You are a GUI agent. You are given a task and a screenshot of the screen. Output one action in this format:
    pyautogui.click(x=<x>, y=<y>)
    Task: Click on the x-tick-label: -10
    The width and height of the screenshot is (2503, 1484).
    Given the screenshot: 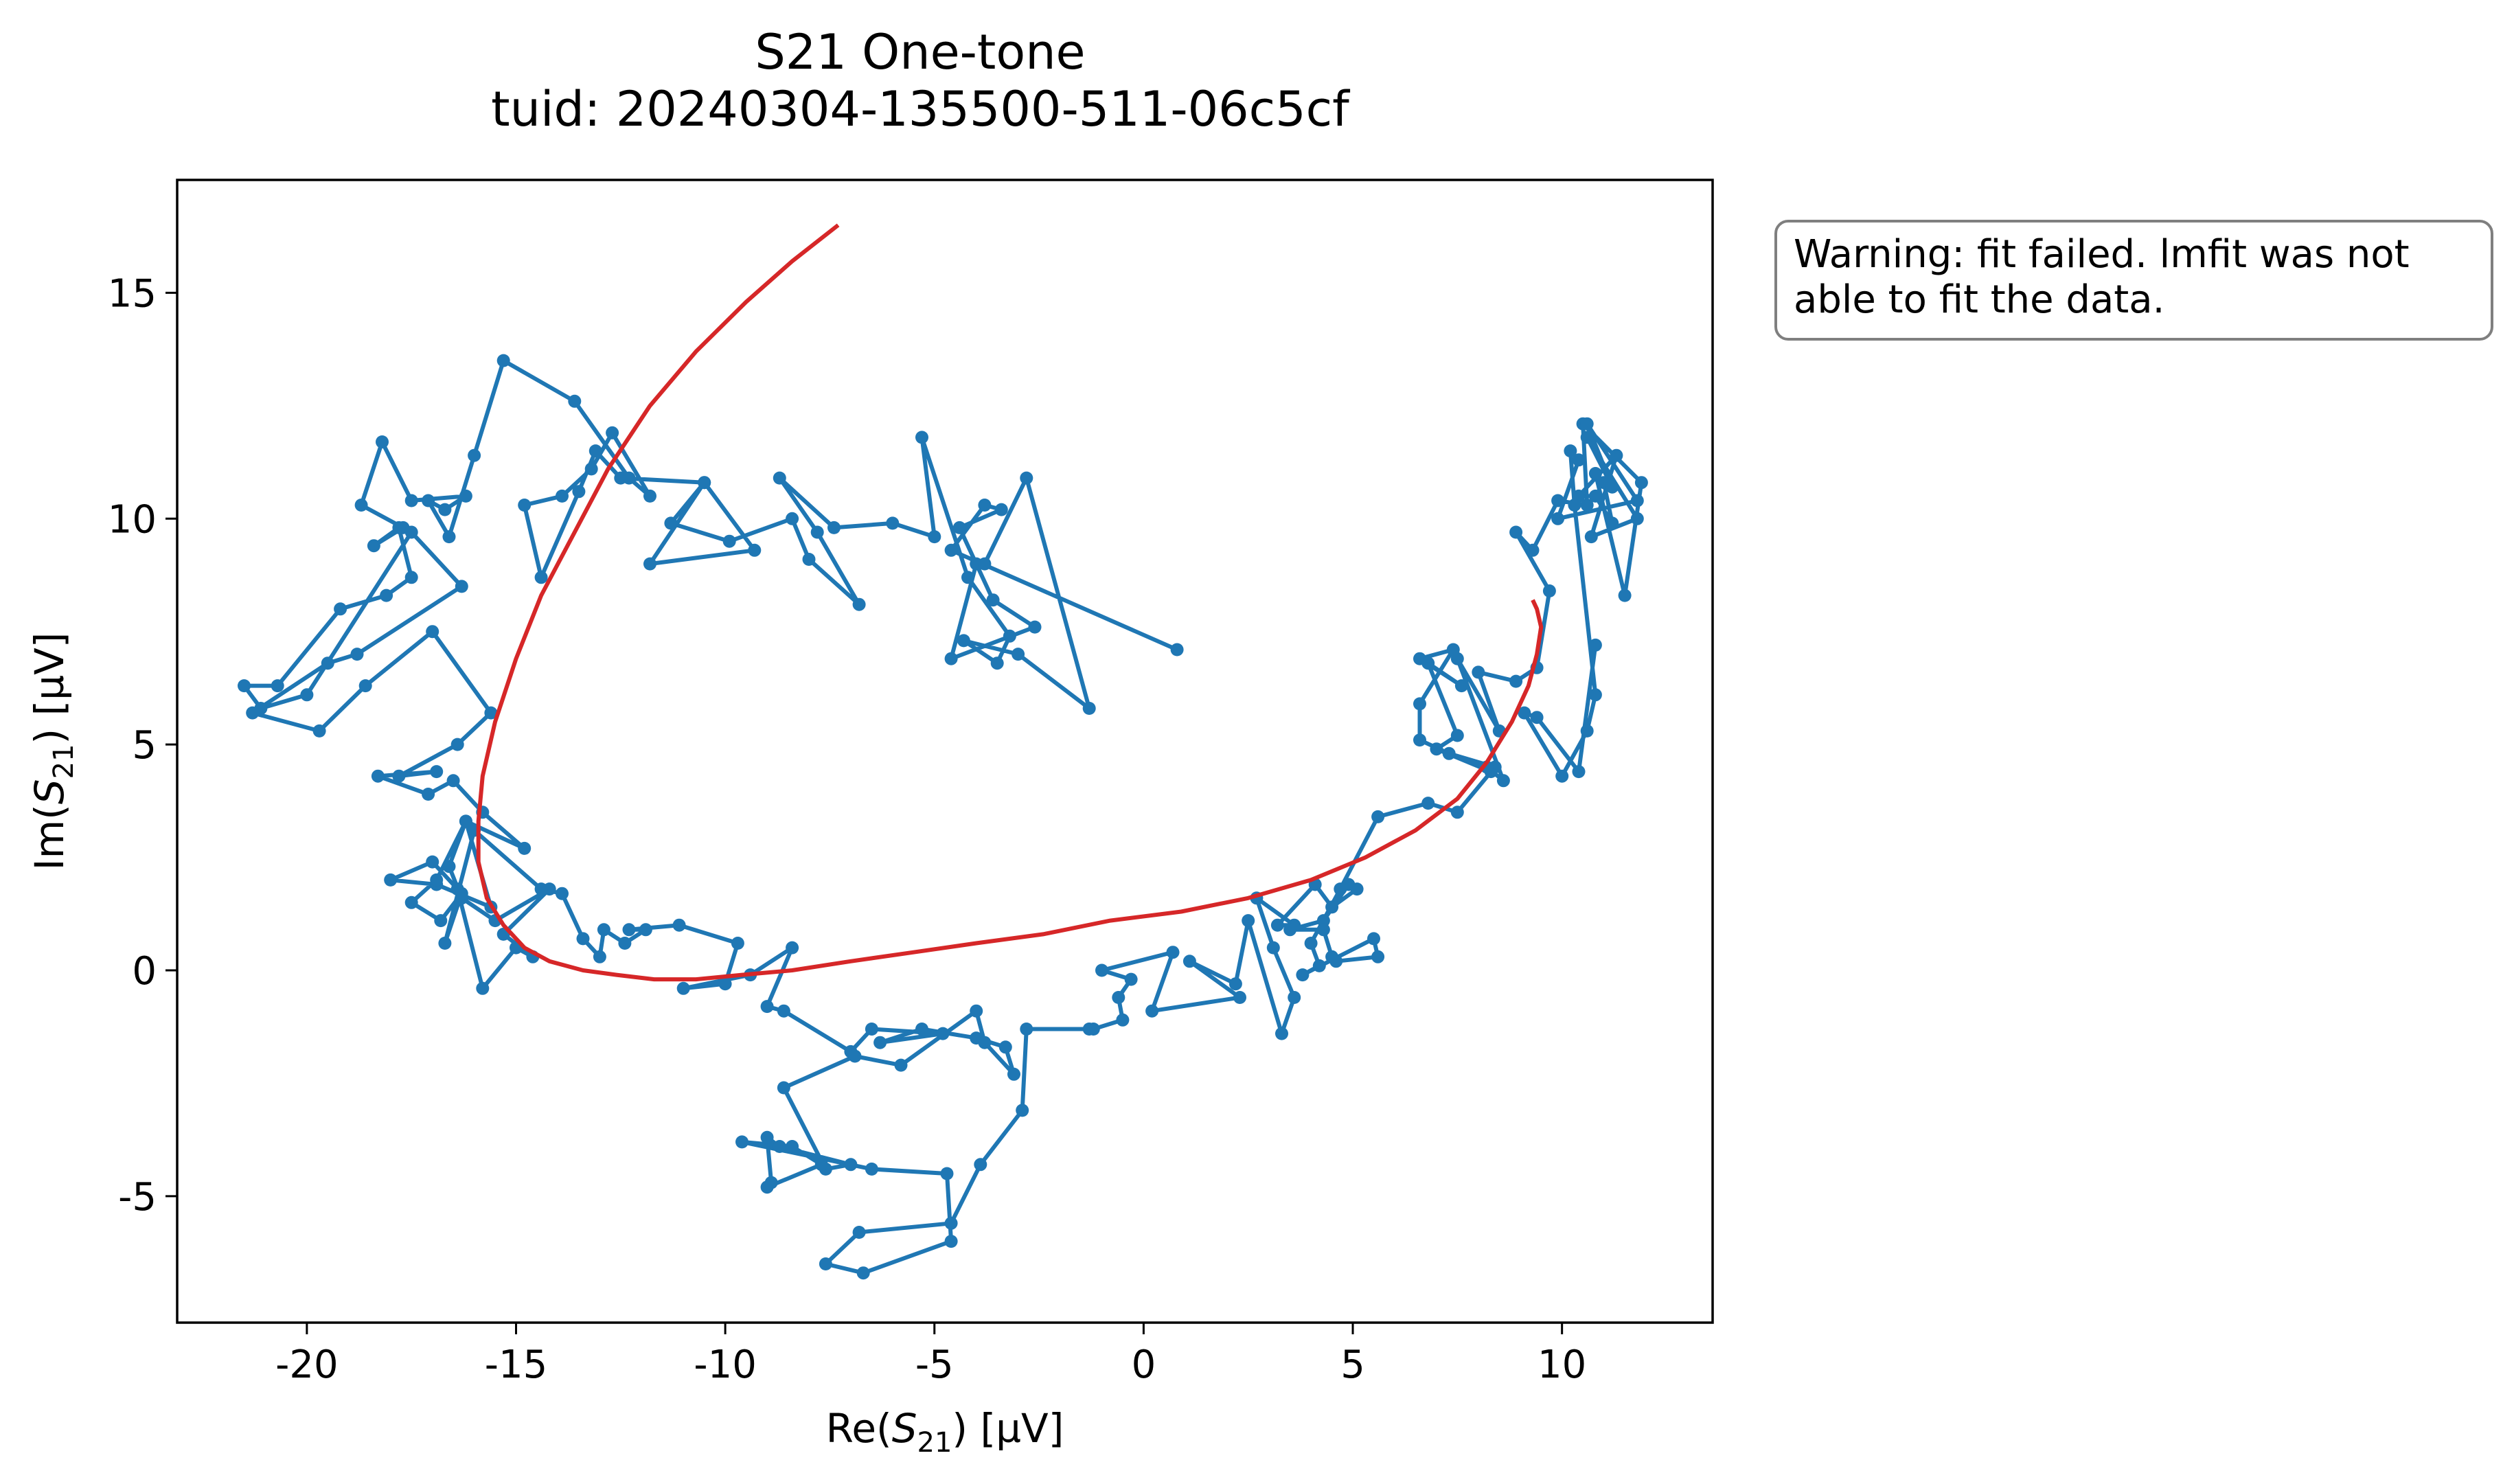 What is the action you would take?
    pyautogui.click(x=725, y=1365)
    